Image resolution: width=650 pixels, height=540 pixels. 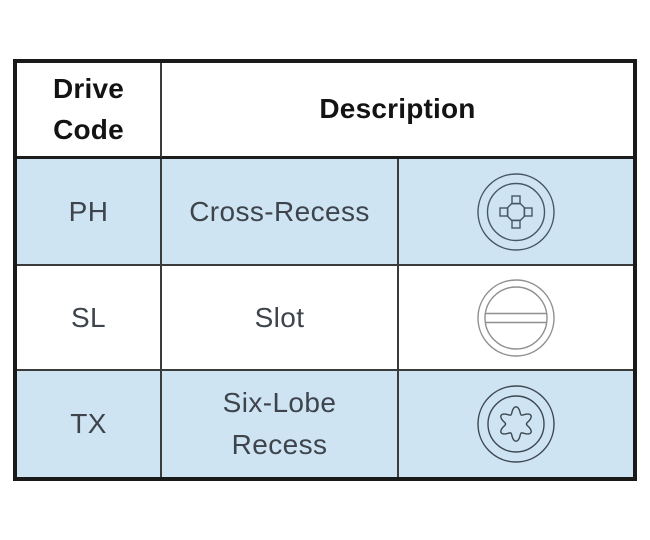 I want to click on drive-code-value: SL, so click(x=88, y=317).